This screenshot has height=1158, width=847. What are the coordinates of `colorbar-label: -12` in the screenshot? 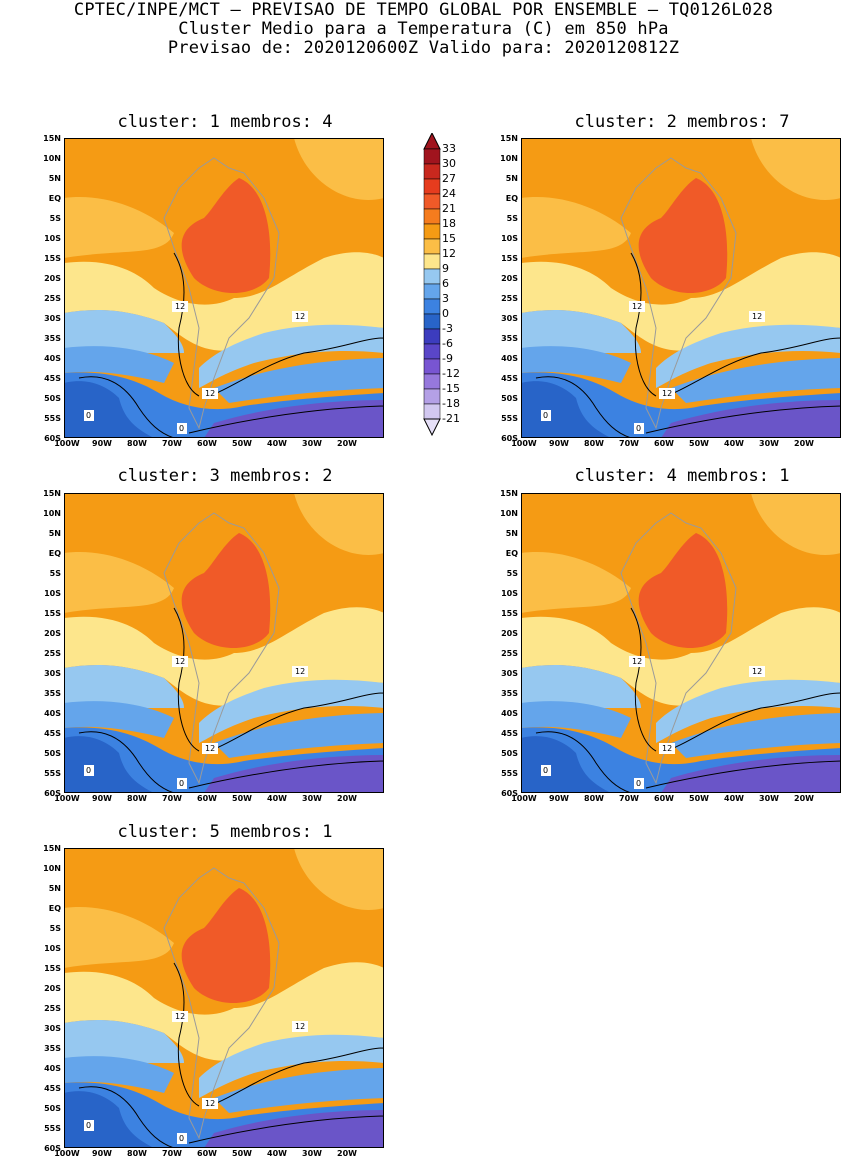 It's located at (451, 373).